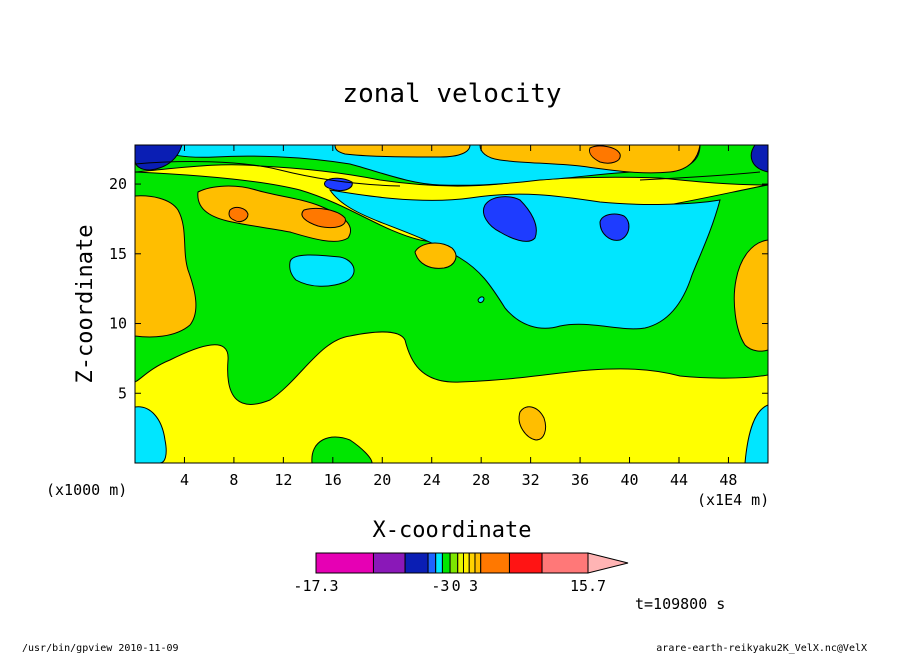 The width and height of the screenshot is (904, 654). I want to click on y-axis-label: Z-coordinate, so click(85, 304).